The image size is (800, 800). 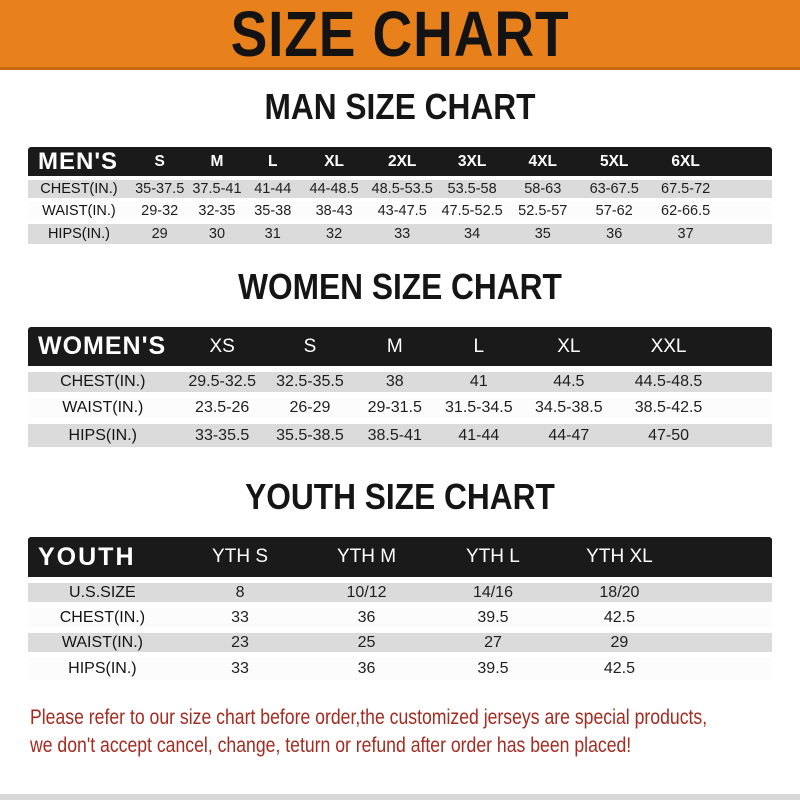 What do you see at coordinates (619, 591) in the screenshot?
I see `size-value-cell: 18/20` at bounding box center [619, 591].